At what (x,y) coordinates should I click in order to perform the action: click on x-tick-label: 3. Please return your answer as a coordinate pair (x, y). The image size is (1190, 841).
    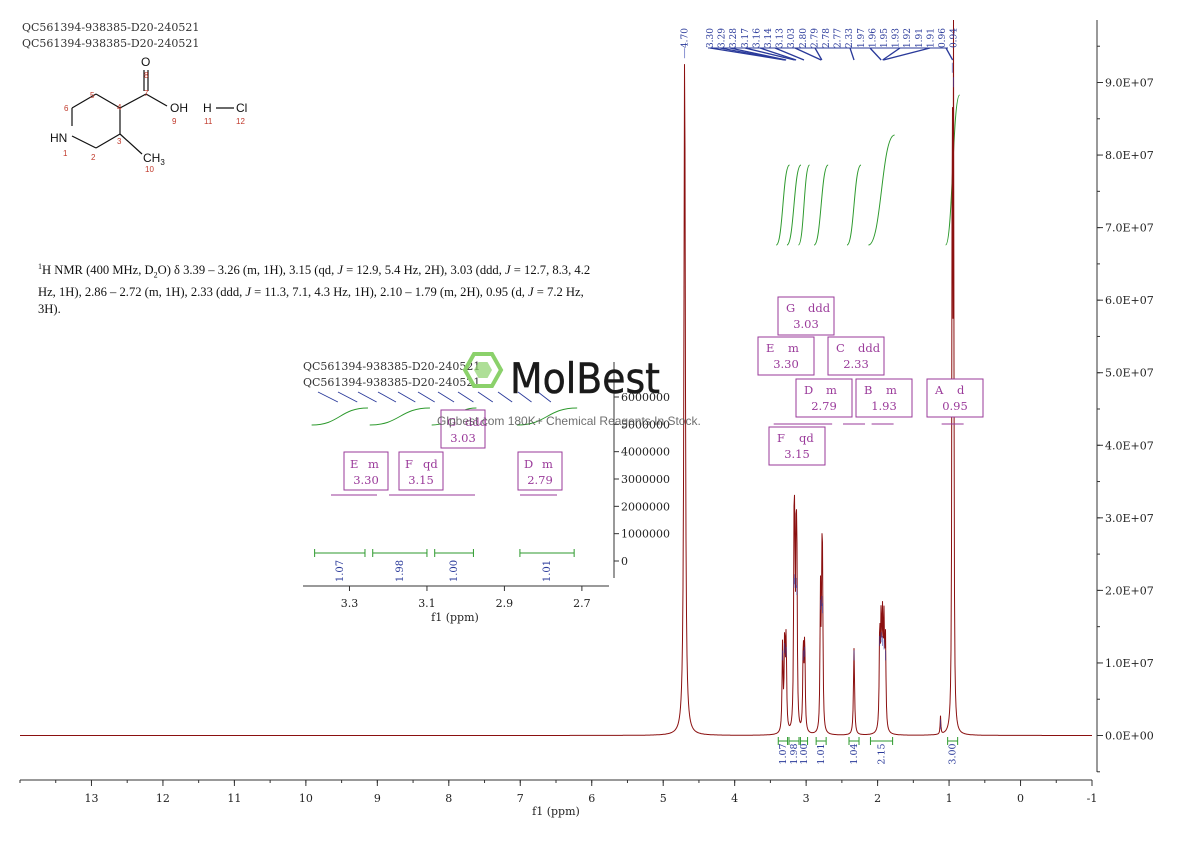
    Looking at the image, I should click on (806, 798).